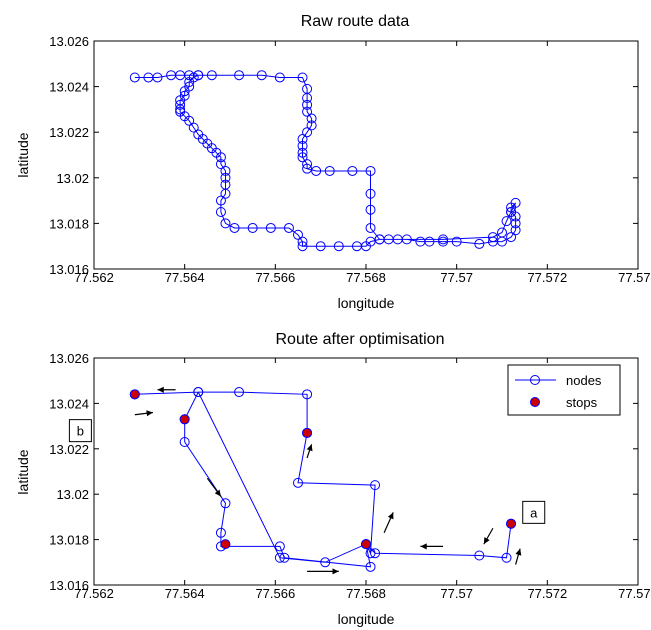 The image size is (651, 630). I want to click on annotations: ab, so click(307, 471).